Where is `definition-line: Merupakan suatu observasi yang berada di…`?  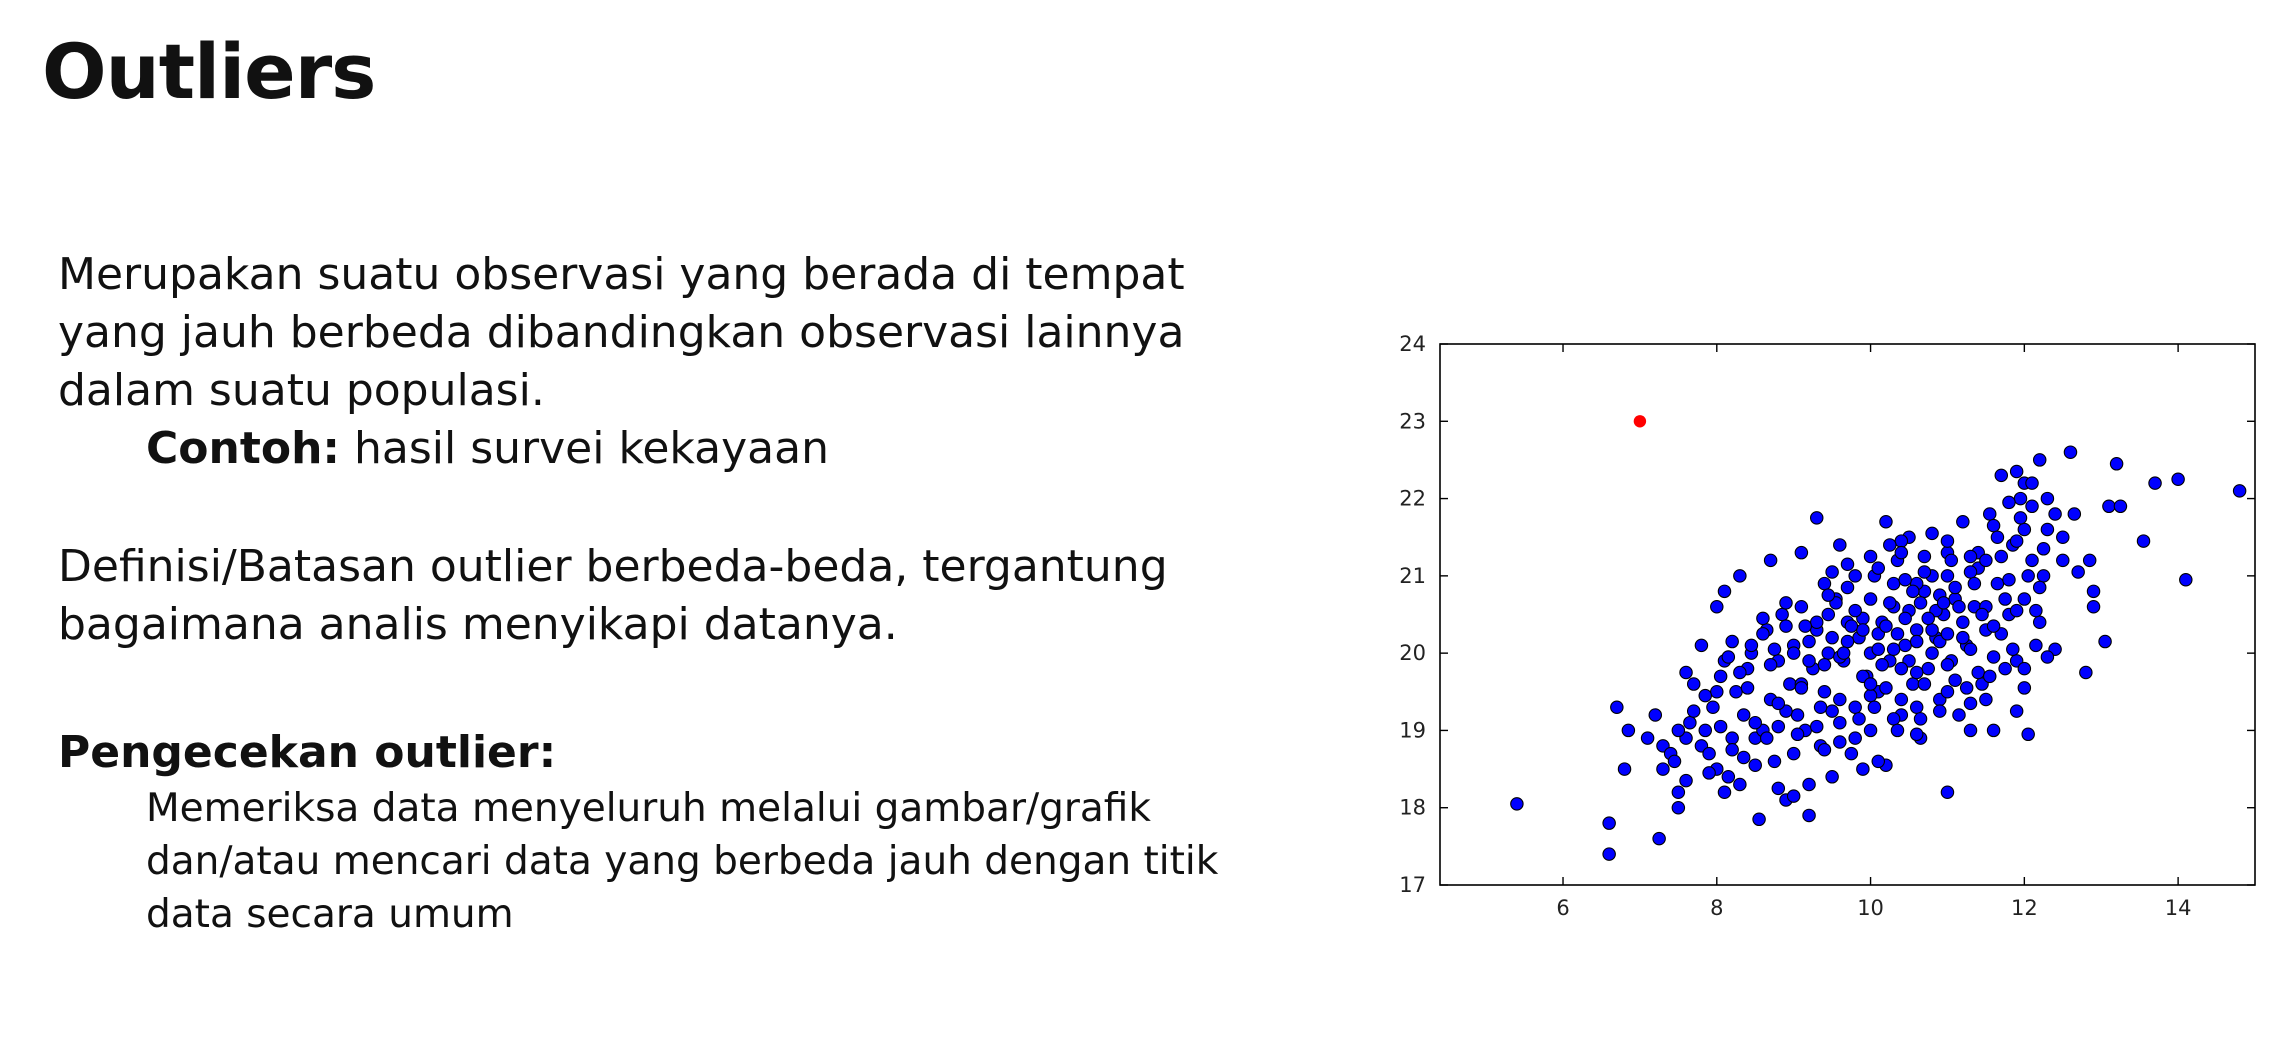
definition-line: Merupakan suatu observasi yang berada di… is located at coordinates (621, 274).